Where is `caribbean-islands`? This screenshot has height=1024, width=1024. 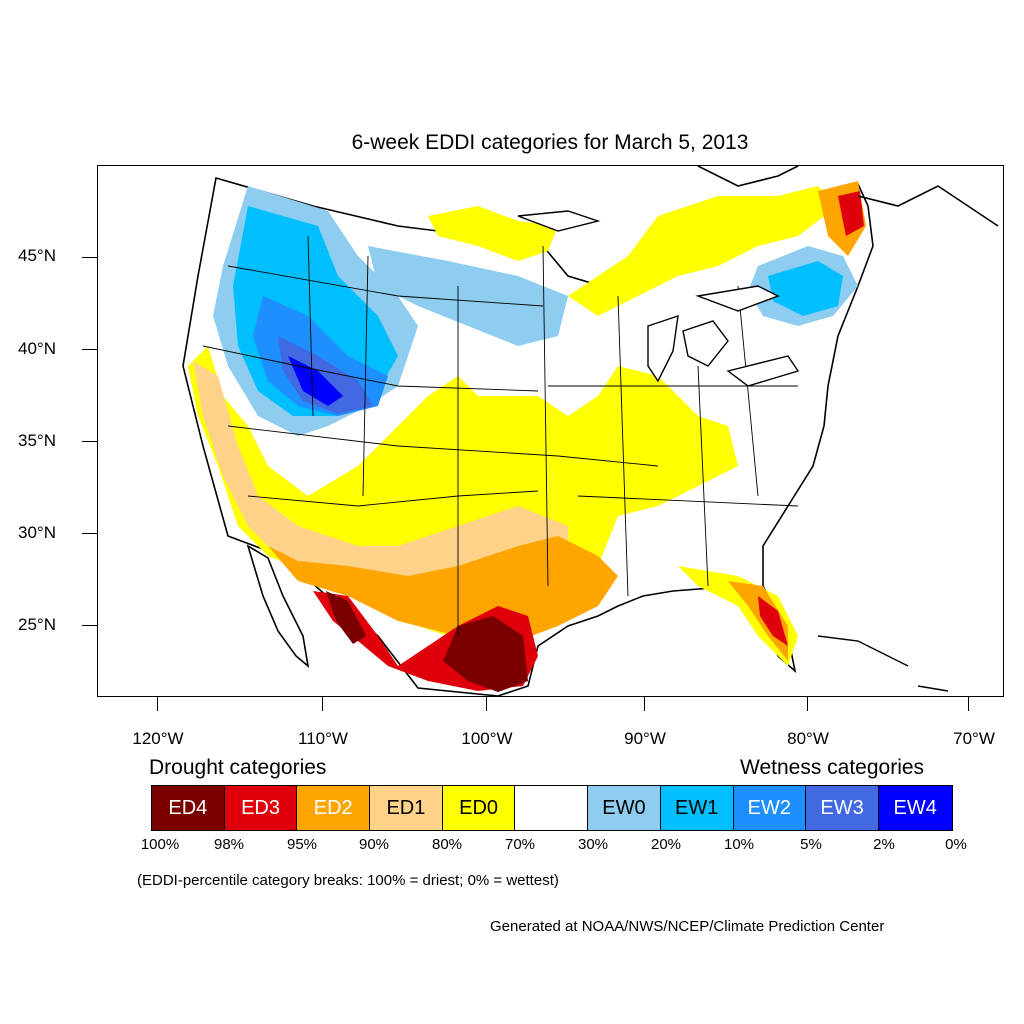
caribbean-islands is located at coordinates (883, 663).